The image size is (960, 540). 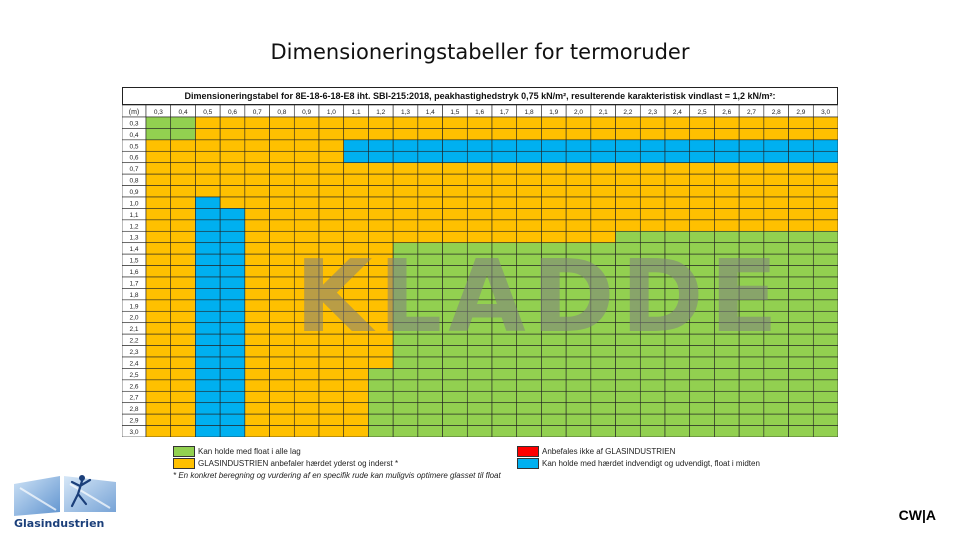 What do you see at coordinates (603, 112) in the screenshot?
I see `column-header: 2,1` at bounding box center [603, 112].